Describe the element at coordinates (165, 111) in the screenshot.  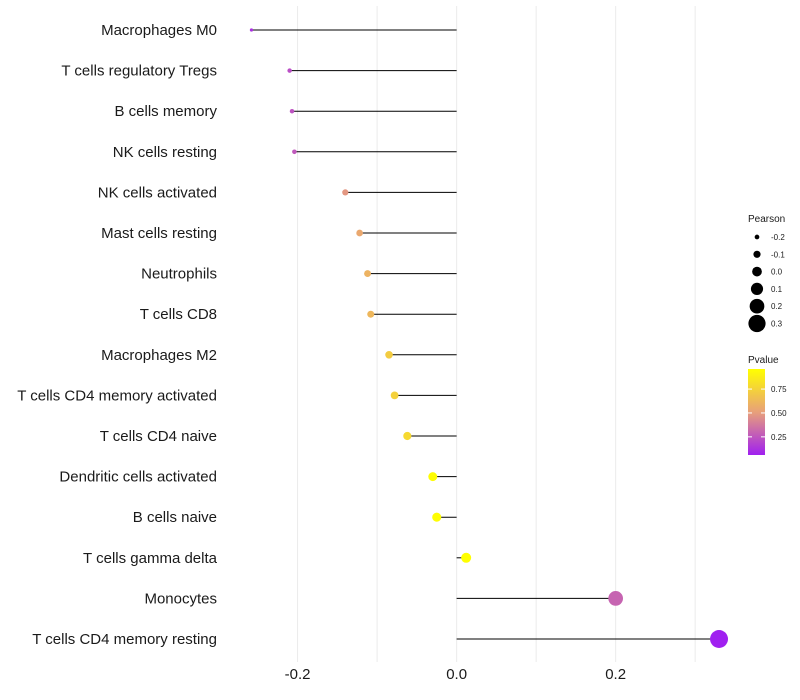
I see `y-tick-label: B cells memory` at that location.